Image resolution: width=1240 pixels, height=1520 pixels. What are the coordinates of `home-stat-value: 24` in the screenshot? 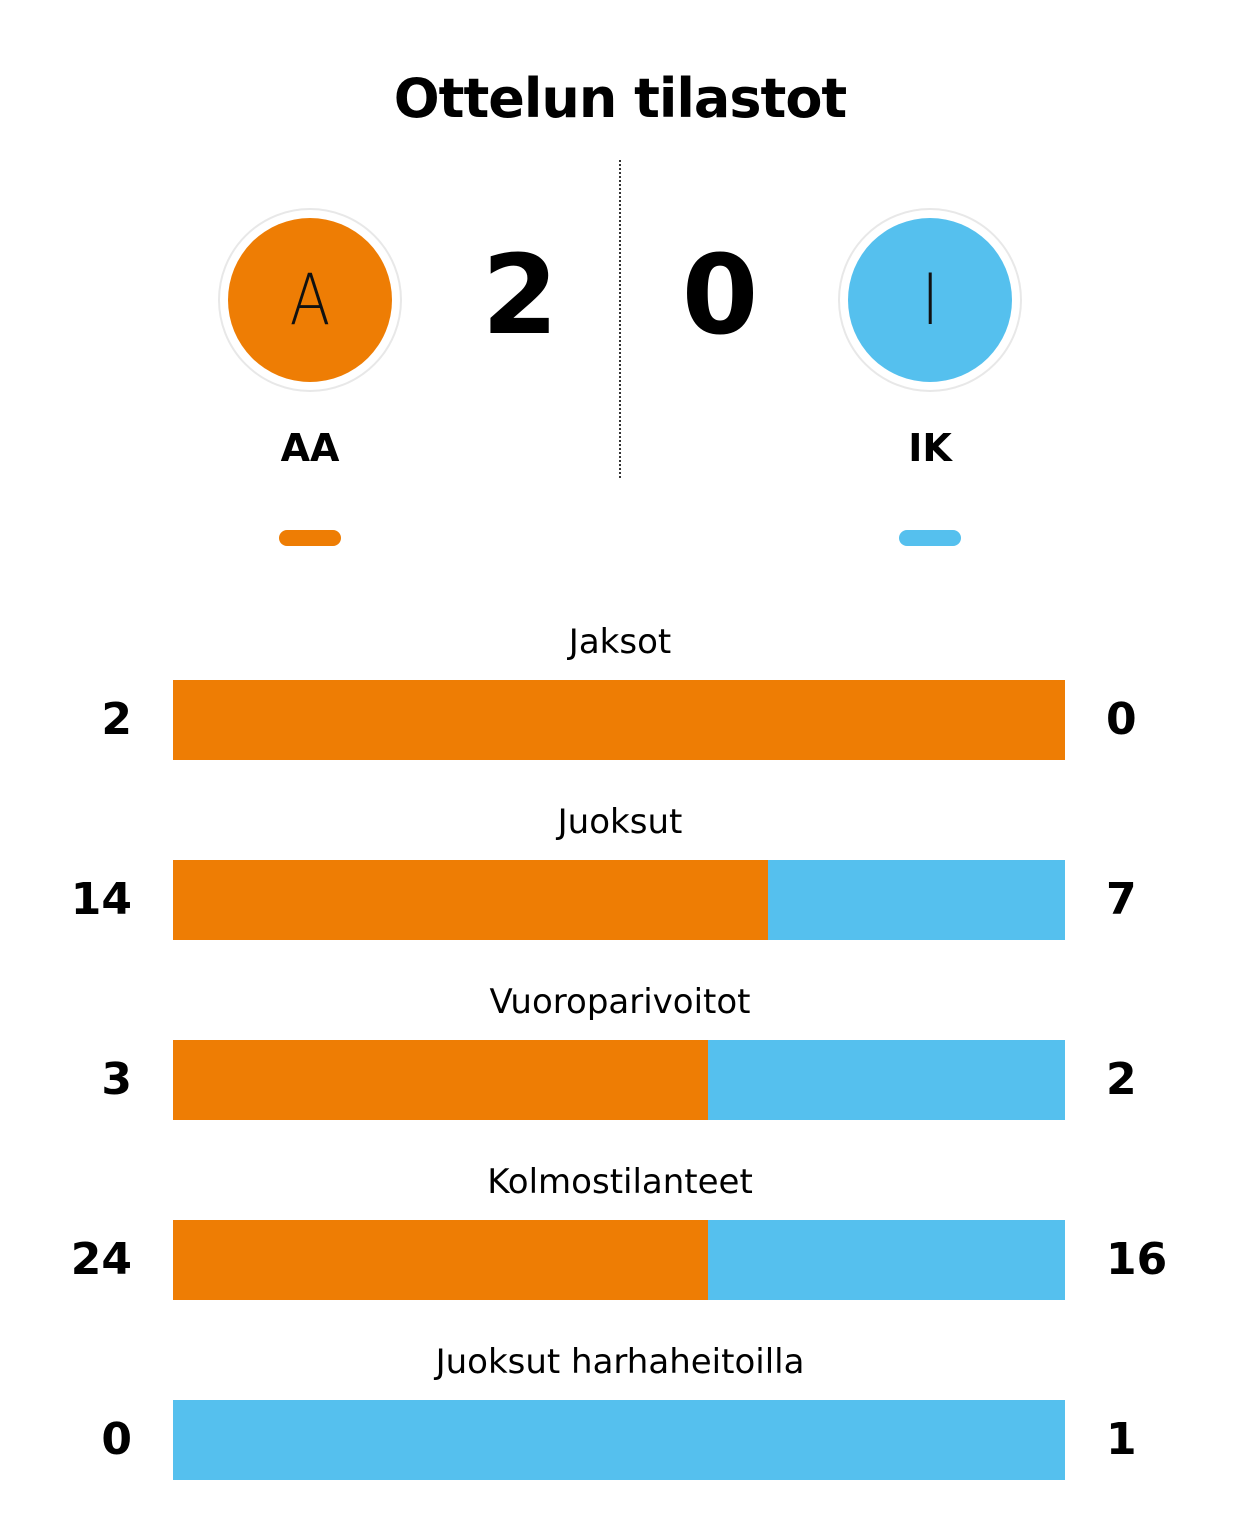 It's located at (101, 1259).